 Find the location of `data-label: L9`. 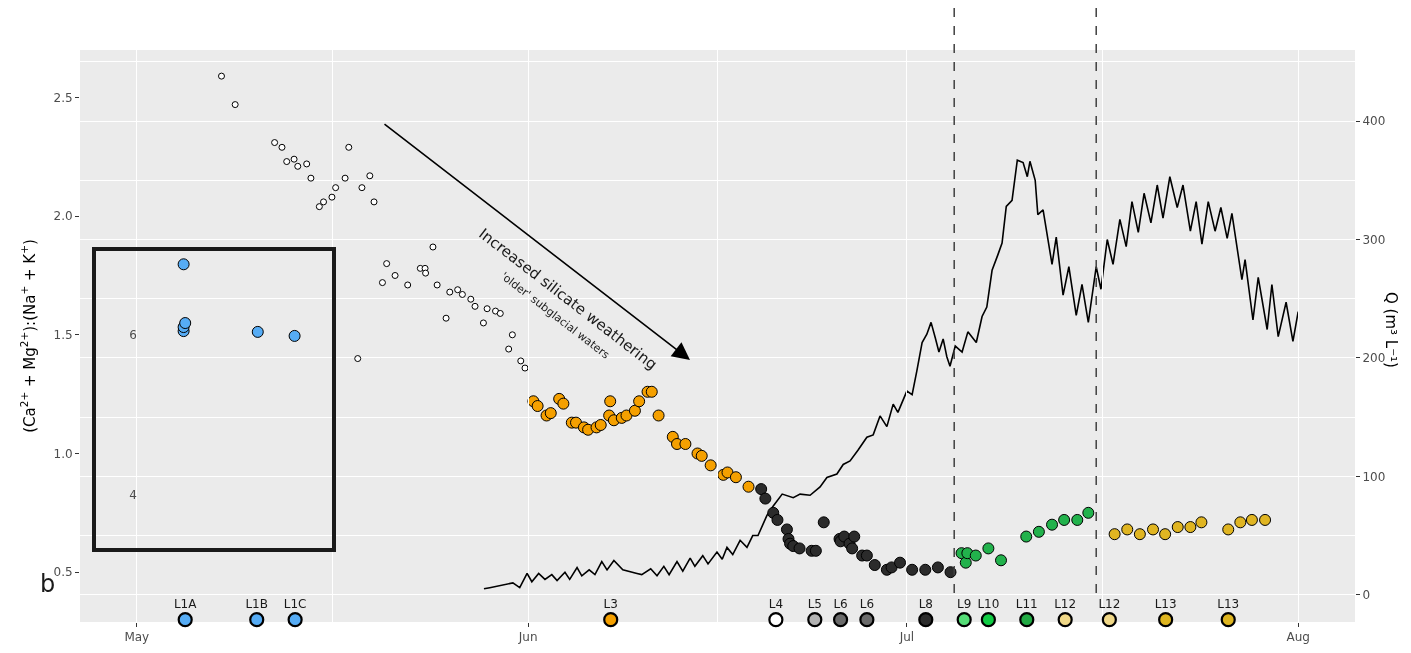

data-label: L9 is located at coordinates (964, 603).